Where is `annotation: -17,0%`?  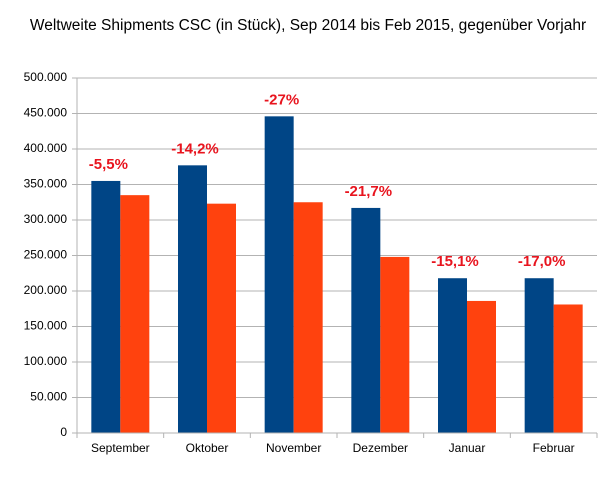
annotation: -17,0% is located at coordinates (542, 261).